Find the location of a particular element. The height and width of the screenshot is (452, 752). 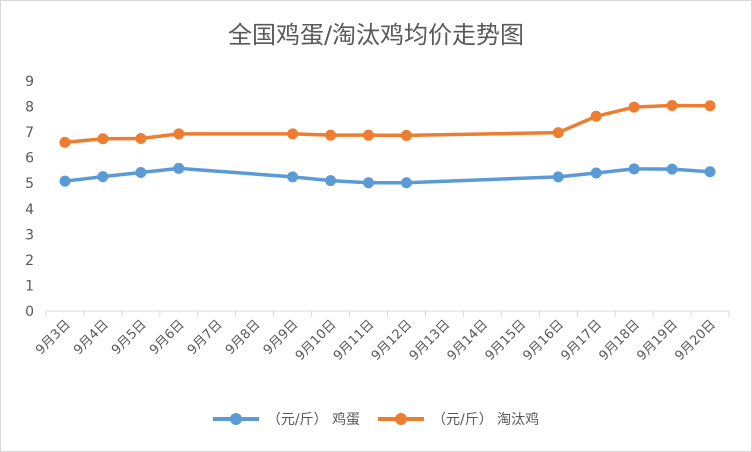

legend-item-2: （元/斤） 淘汰鸡 is located at coordinates (458, 419).